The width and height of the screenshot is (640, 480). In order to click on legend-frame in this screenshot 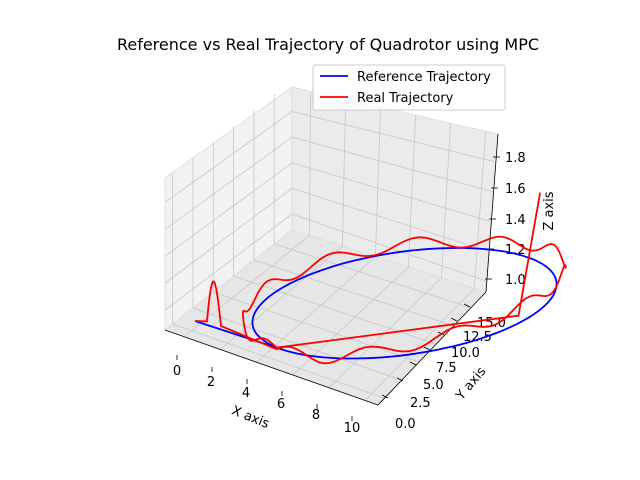, I will do `click(409, 87)`.